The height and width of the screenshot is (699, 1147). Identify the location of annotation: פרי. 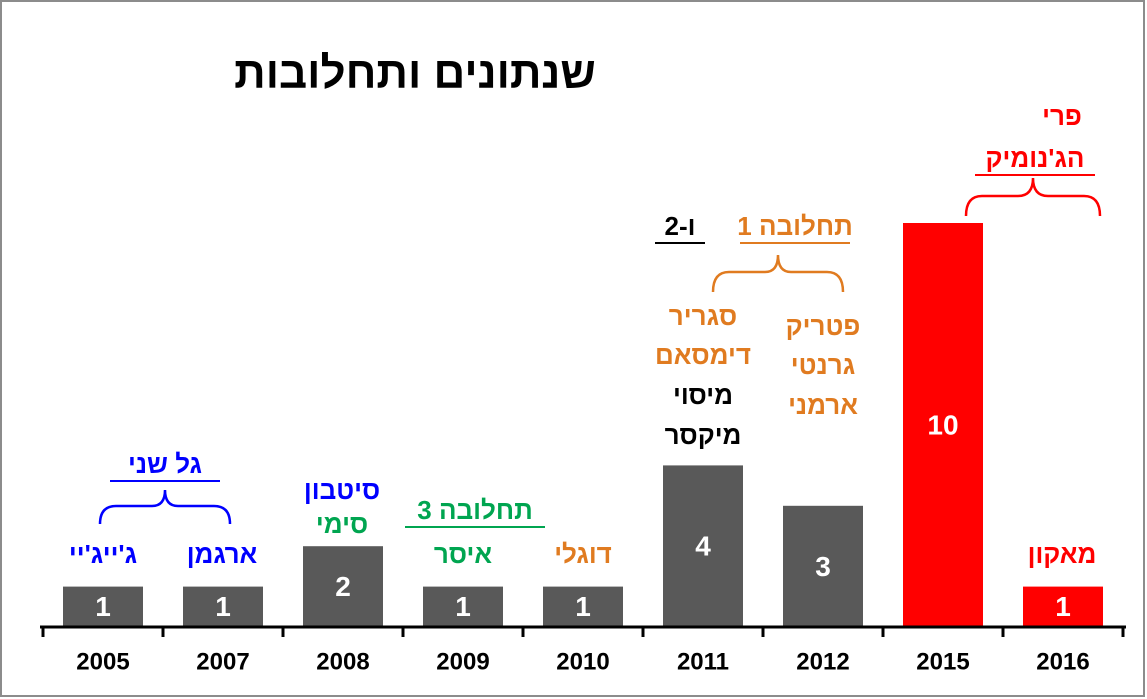
(1062, 116).